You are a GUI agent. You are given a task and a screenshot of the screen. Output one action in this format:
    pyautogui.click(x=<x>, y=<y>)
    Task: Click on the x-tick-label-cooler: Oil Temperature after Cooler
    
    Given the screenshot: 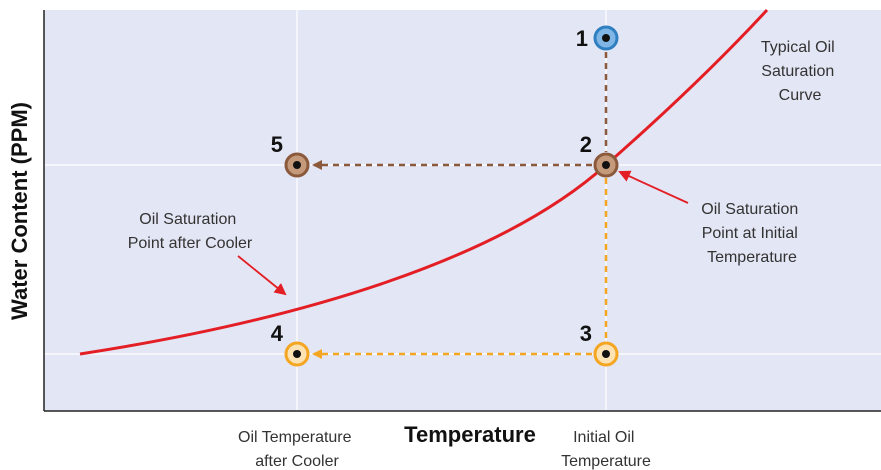 What is the action you would take?
    pyautogui.click(x=297, y=449)
    